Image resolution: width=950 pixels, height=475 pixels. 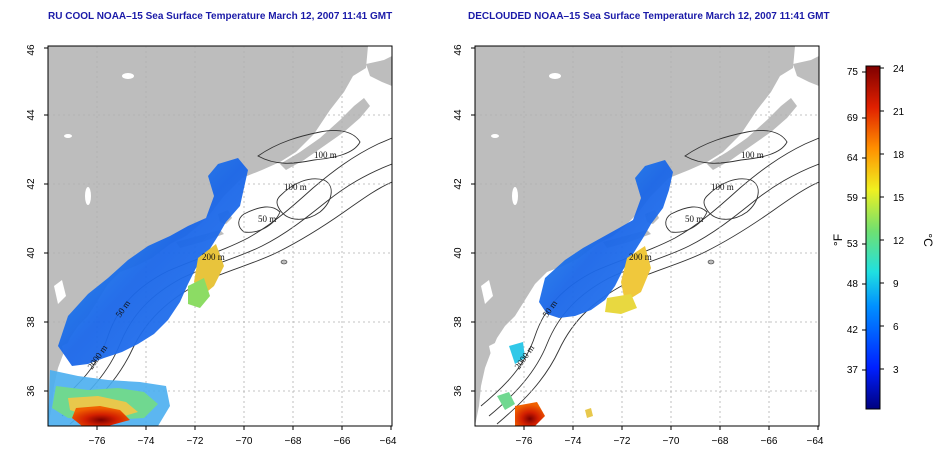 I want to click on fahrenheit-tick-label: 37, so click(x=853, y=370).